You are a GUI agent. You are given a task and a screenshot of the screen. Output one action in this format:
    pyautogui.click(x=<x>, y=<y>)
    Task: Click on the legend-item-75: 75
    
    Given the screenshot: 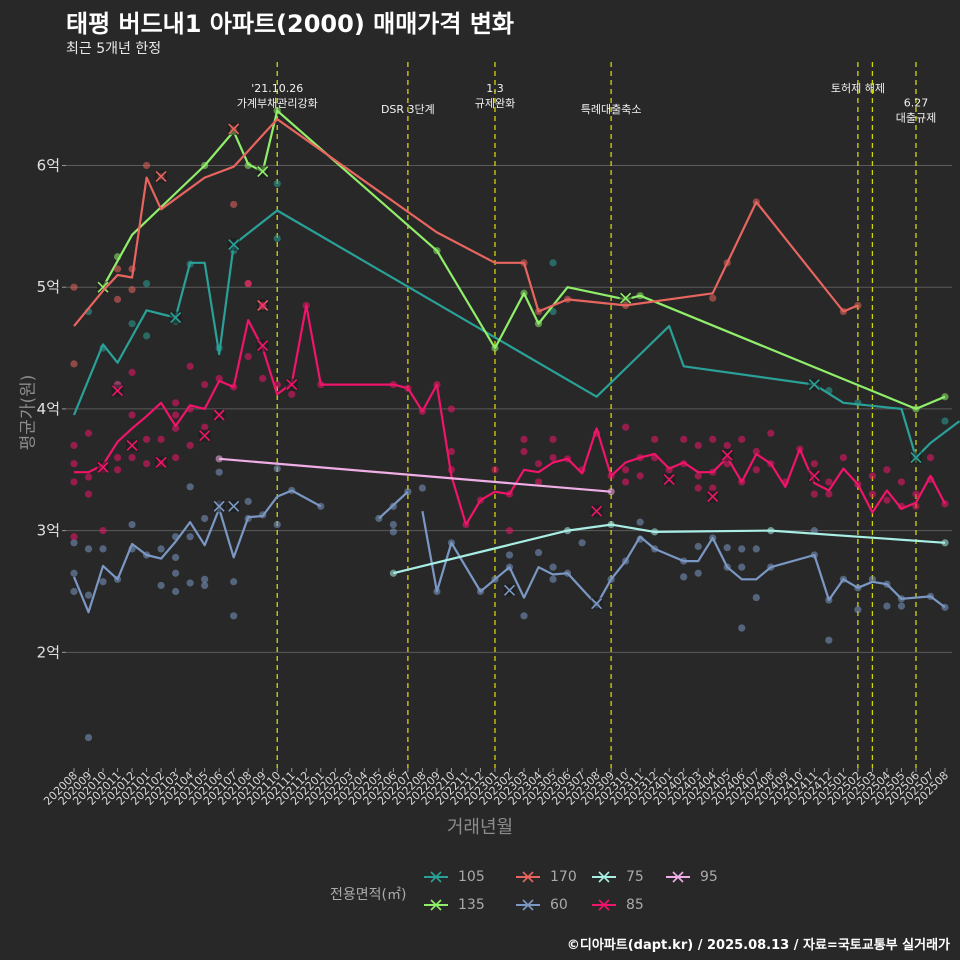 What is the action you would take?
    pyautogui.click(x=627, y=877)
    